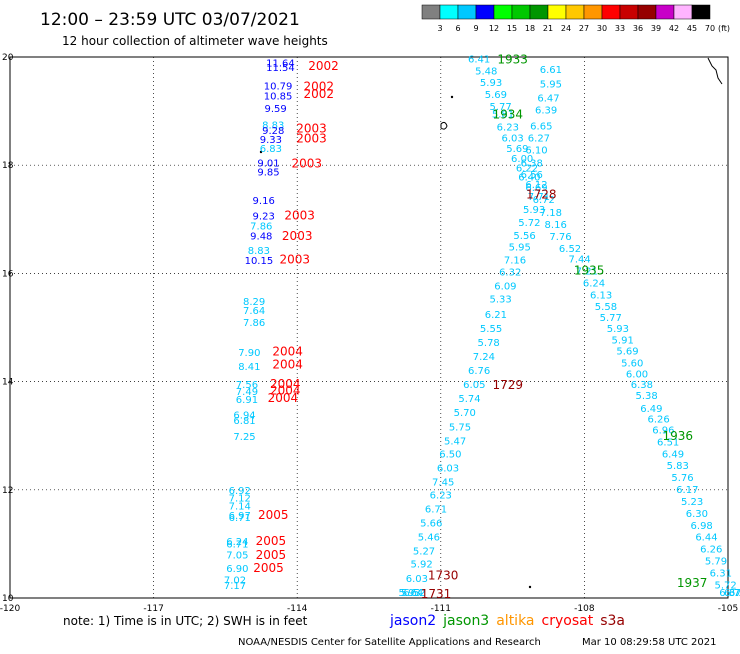  What do you see at coordinates (8, 383) in the screenshot?
I see `y-tick-label: 14` at bounding box center [8, 383].